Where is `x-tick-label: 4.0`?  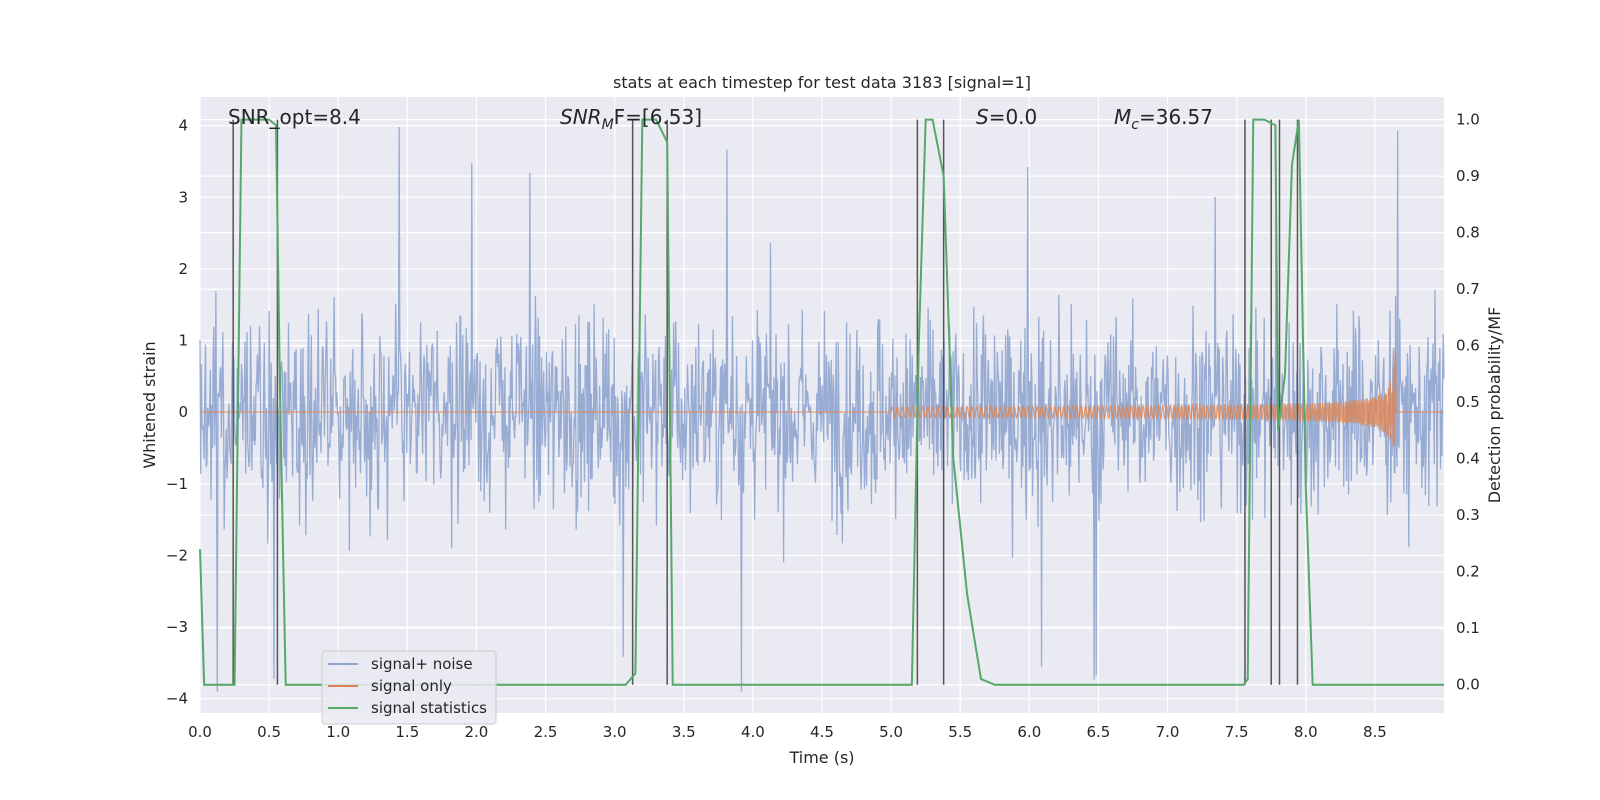 x-tick-label: 4.0 is located at coordinates (753, 732).